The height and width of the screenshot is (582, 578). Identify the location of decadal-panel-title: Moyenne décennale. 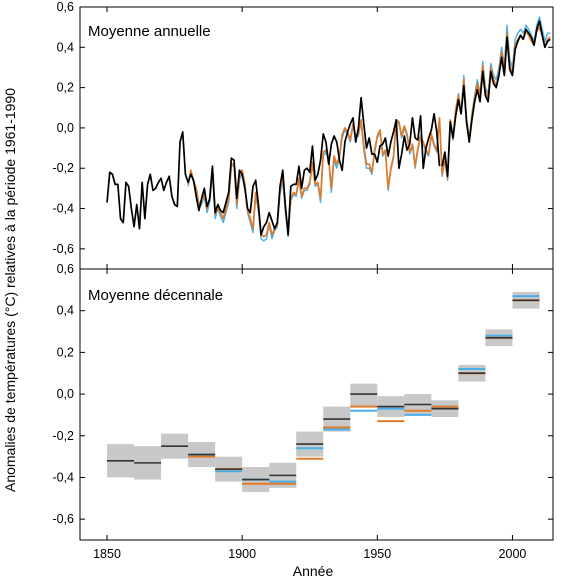
(155, 295).